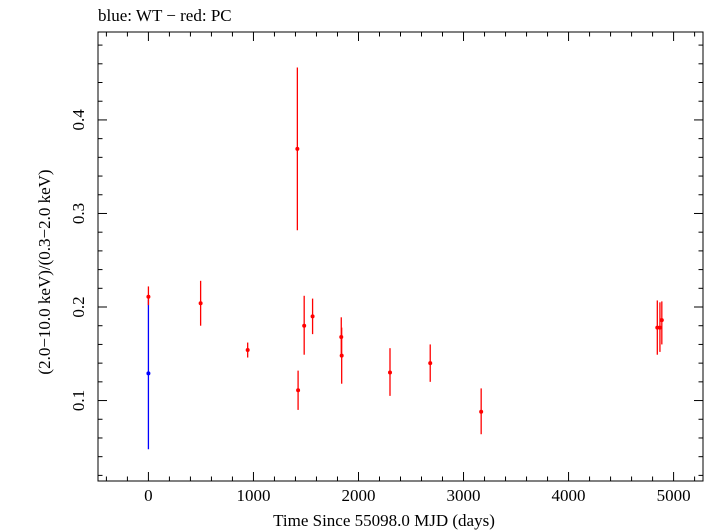 This screenshot has height=532, width=705. I want to click on x-tick-label: 1000, so click(253, 495).